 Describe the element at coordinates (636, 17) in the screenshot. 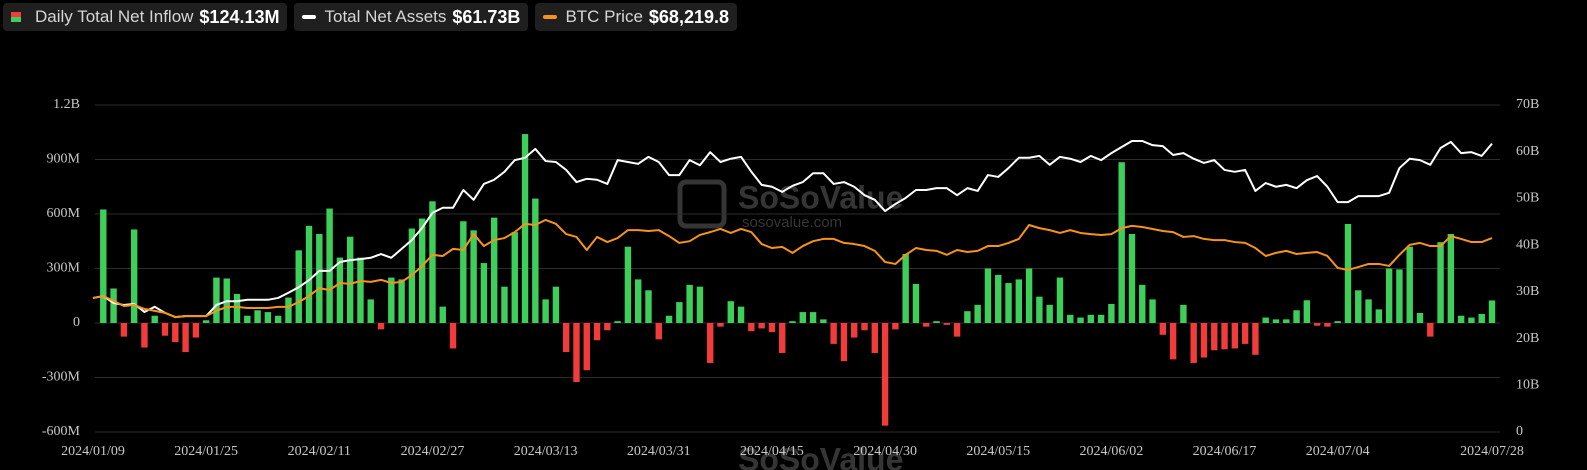

I see `legend-item: BTC Price $68,219.8` at that location.